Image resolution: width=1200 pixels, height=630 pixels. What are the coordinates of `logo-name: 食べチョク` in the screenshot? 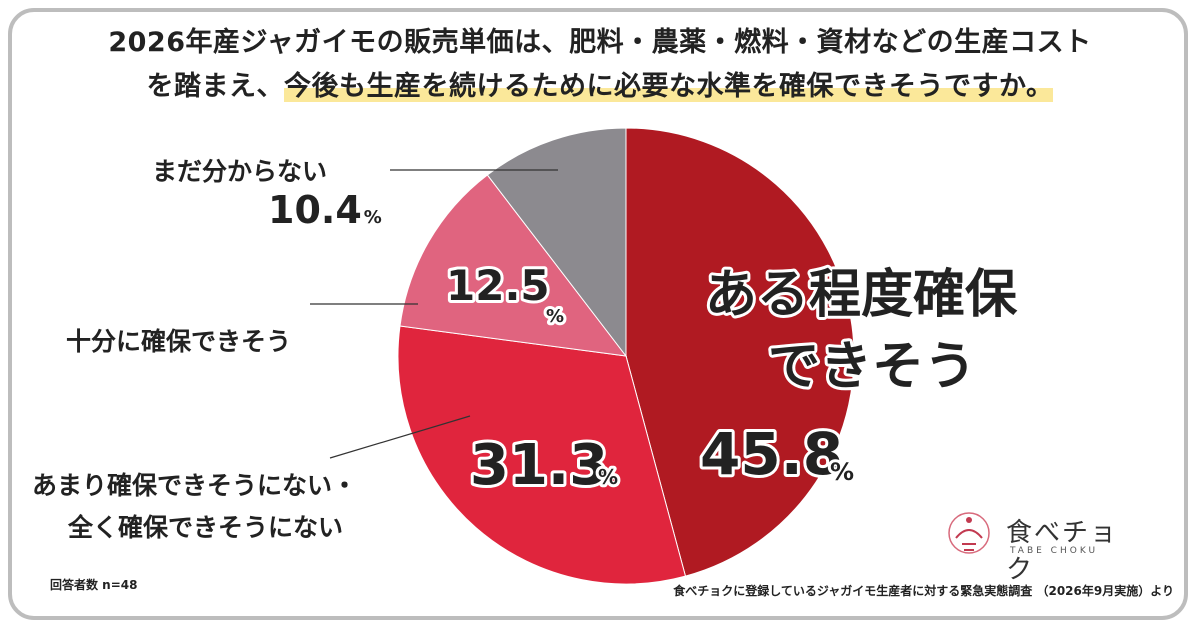 It's located at (1062, 551).